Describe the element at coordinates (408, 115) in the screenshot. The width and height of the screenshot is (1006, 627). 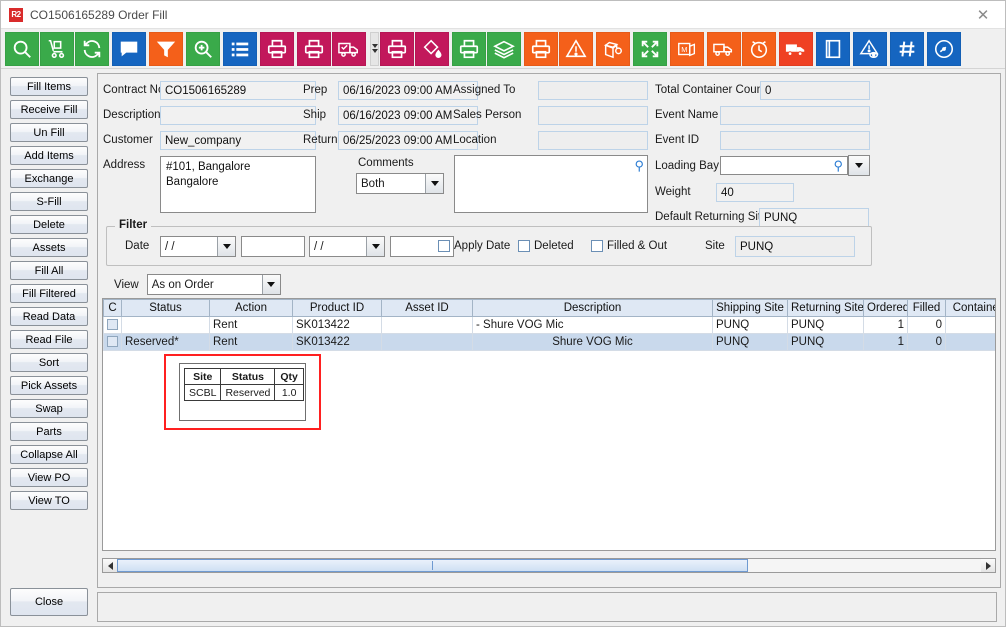
I see `ship-field: 06/16/2023 09:00 AM` at that location.